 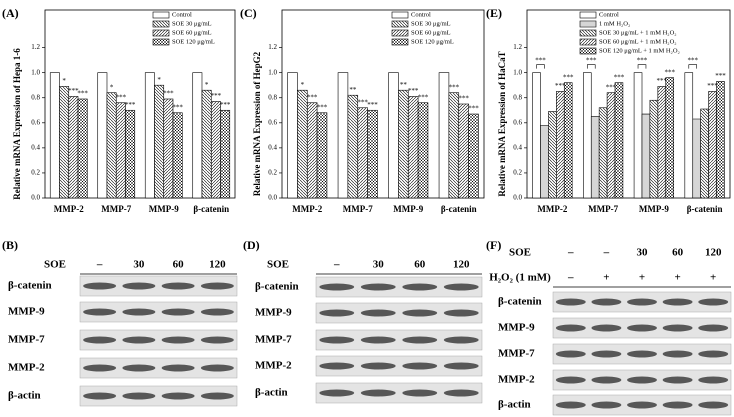 I want to click on legend-label: SOE 120 μg/mL, so click(x=193, y=41).